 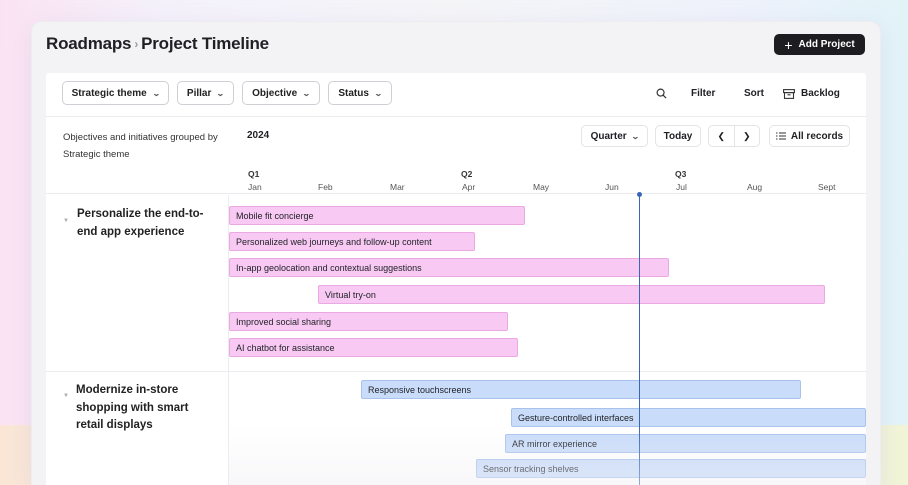 What do you see at coordinates (353, 93) in the screenshot?
I see `filter-label: Status` at bounding box center [353, 93].